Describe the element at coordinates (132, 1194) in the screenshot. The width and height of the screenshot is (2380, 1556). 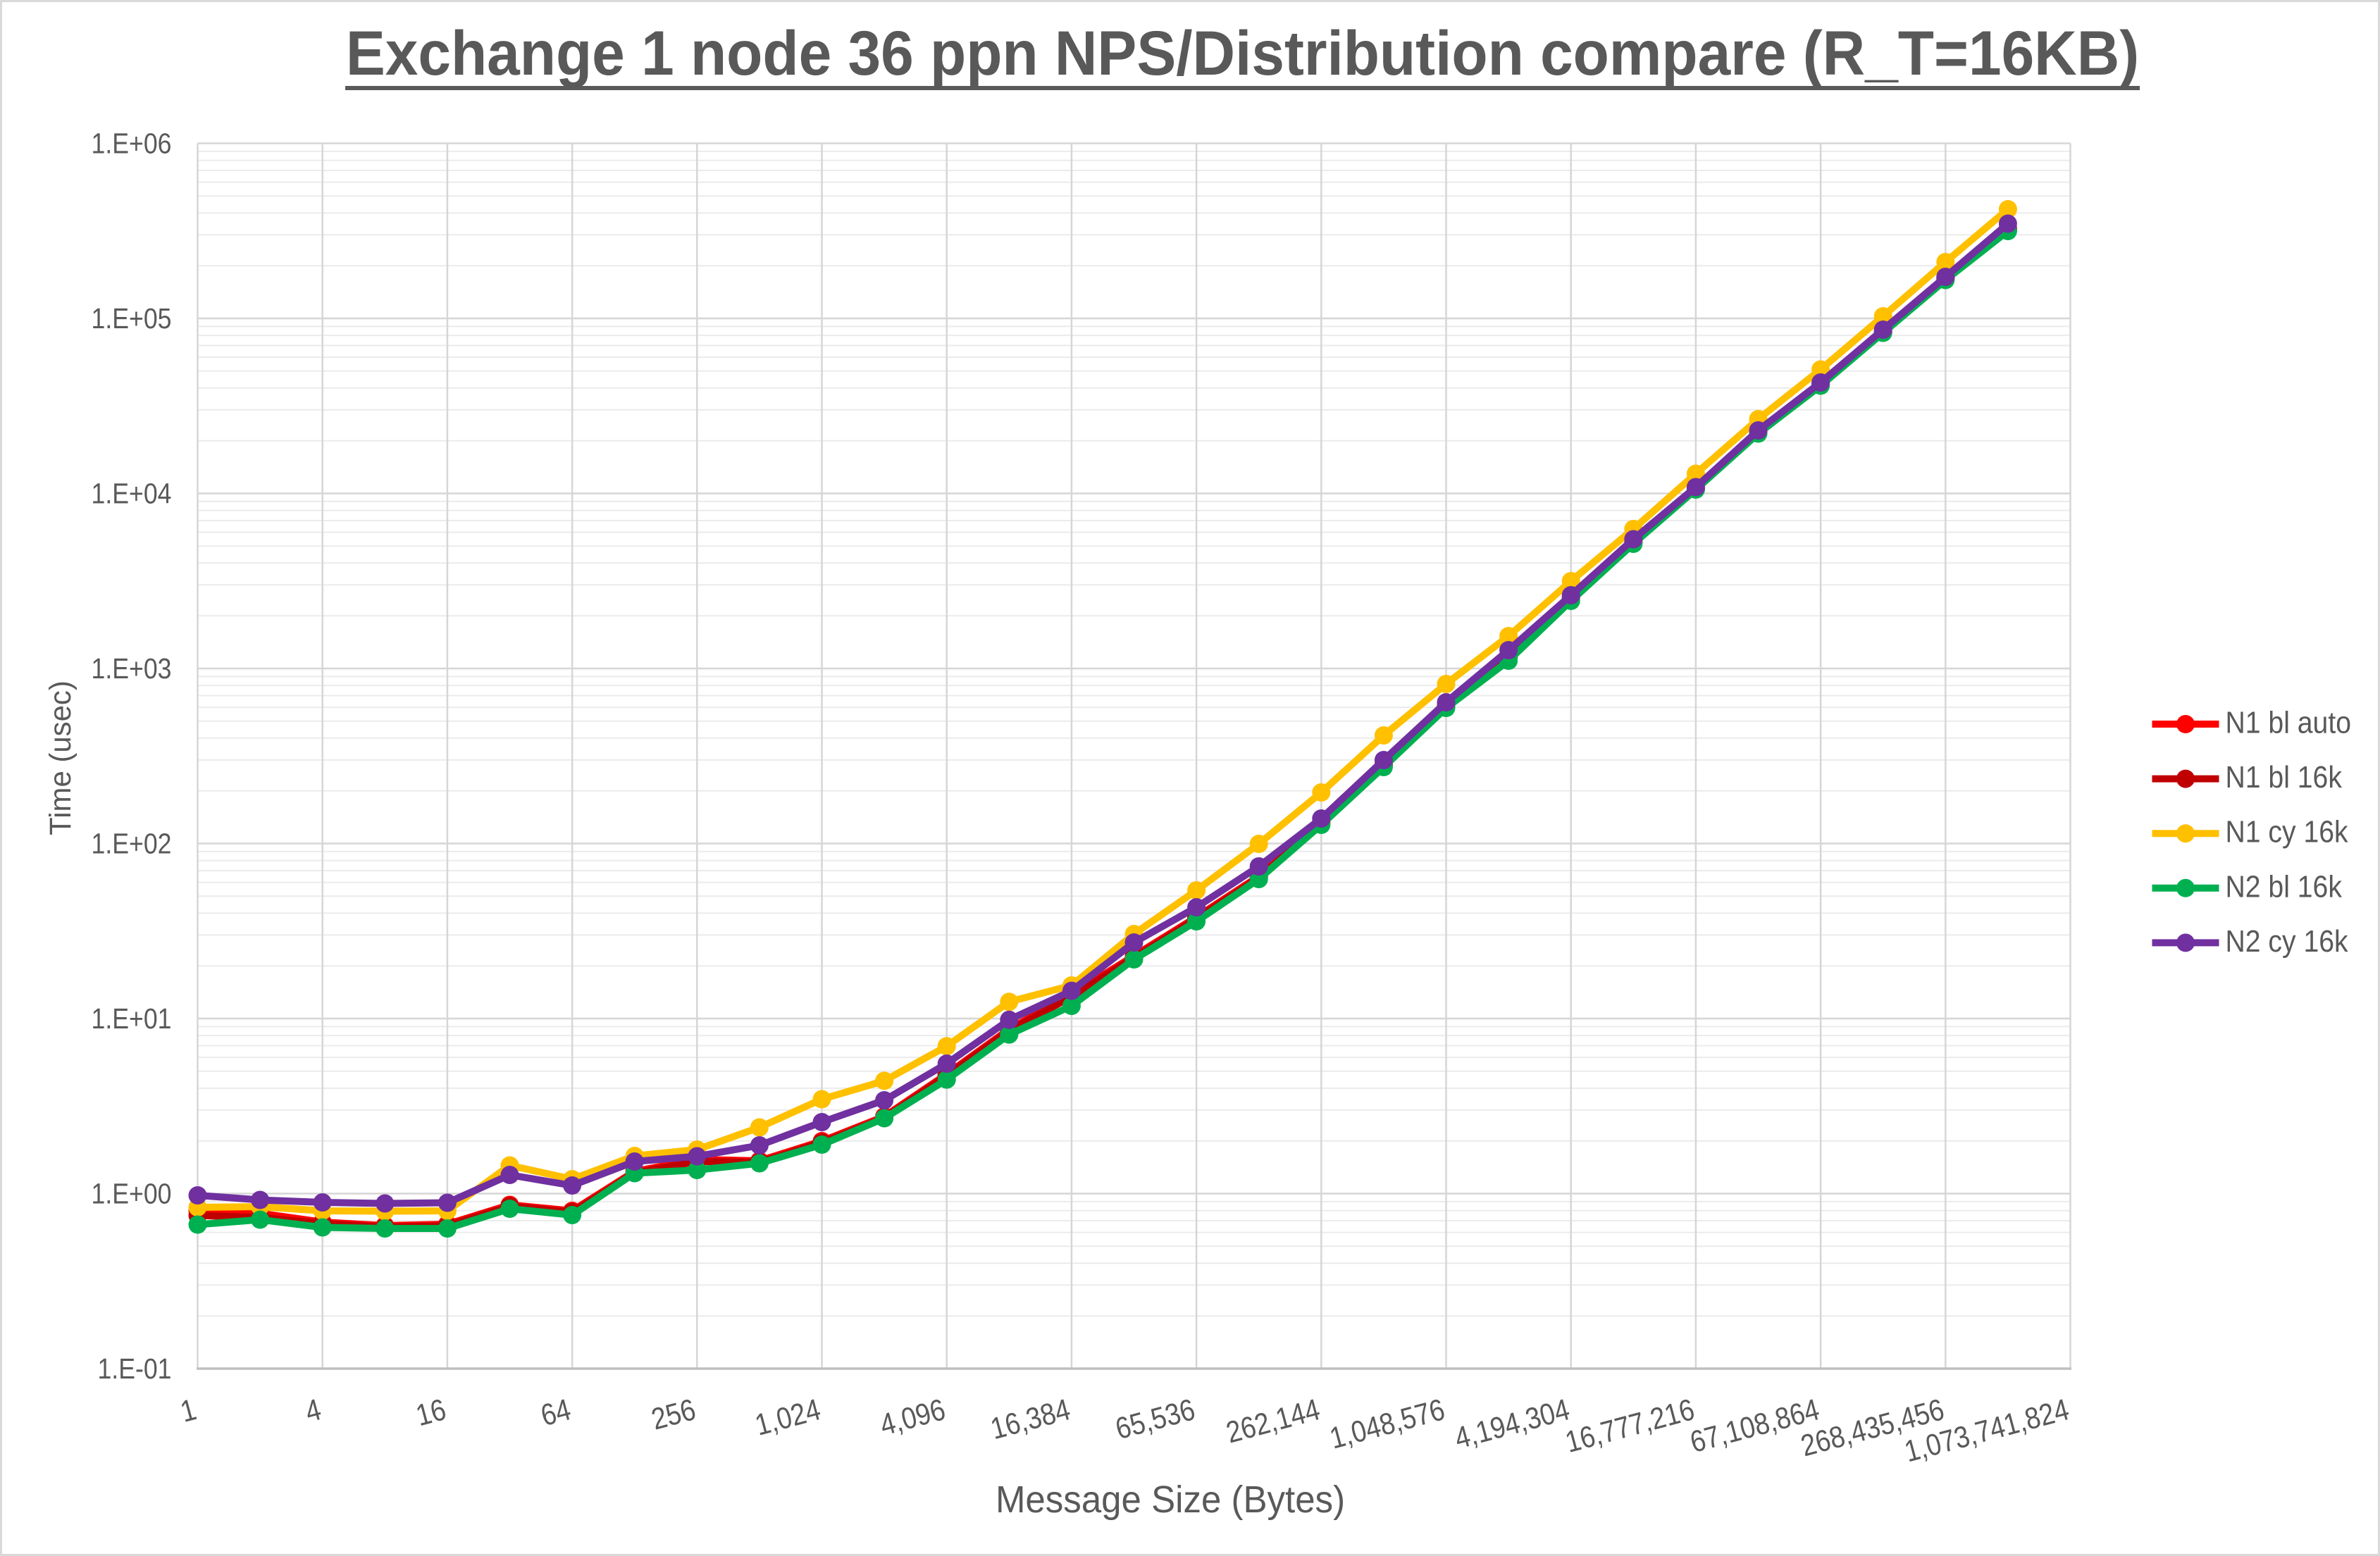
I see `svg-text: 1.E+00` at that location.